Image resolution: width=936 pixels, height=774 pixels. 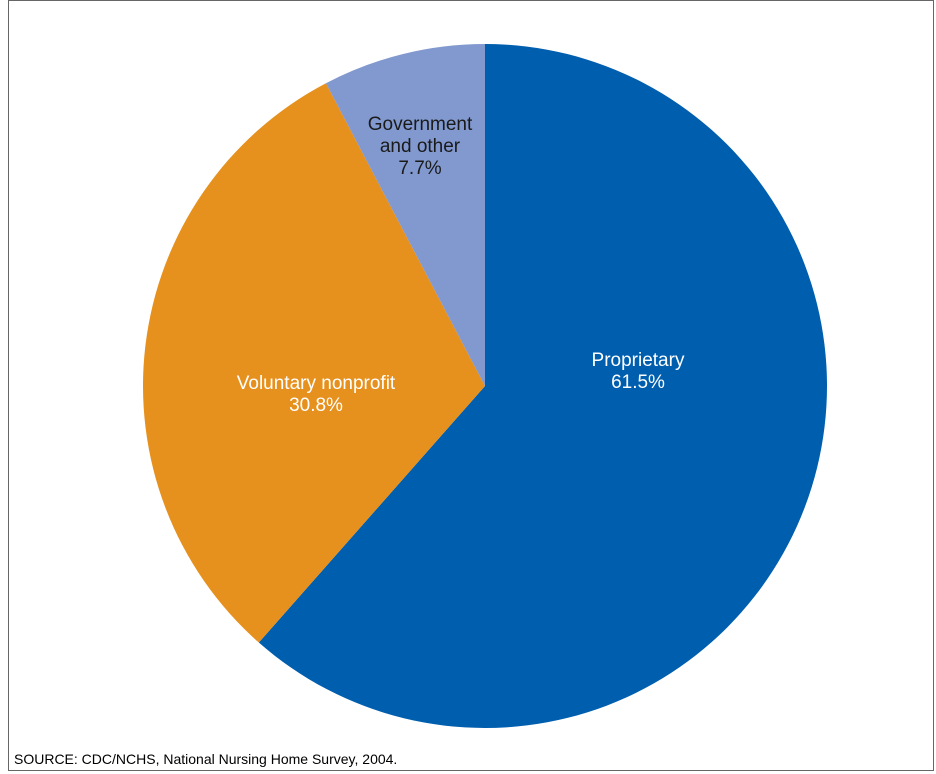 I want to click on slice-value-label: 7.7%, so click(x=419, y=168).